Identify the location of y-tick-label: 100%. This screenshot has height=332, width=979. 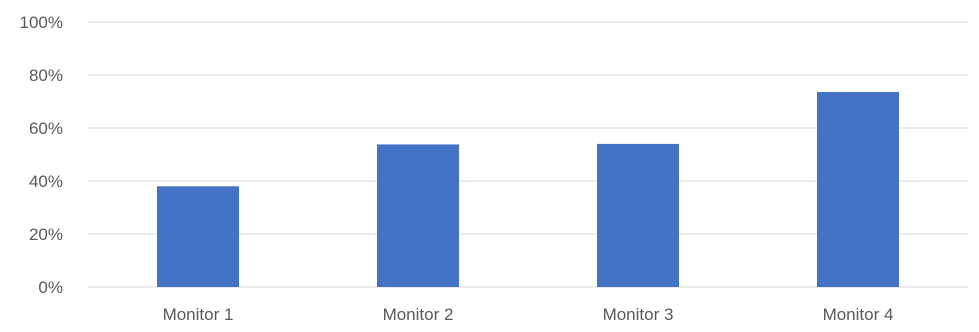
(41, 22).